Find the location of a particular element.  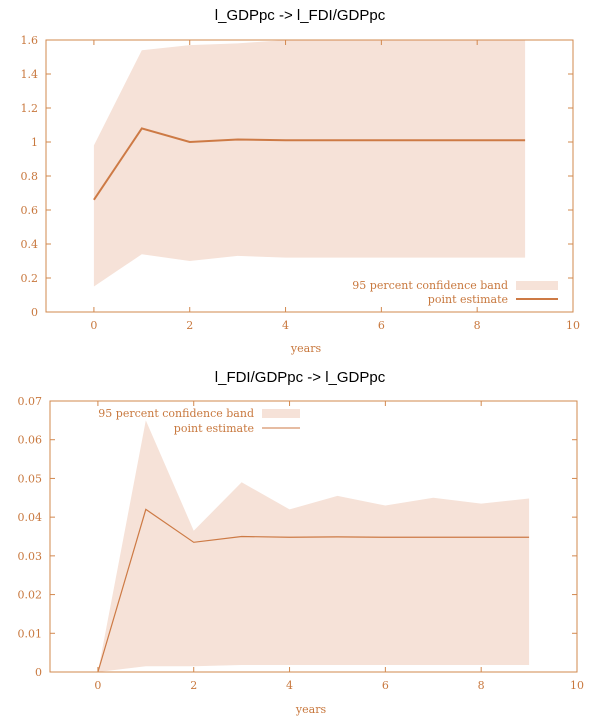

chart-1-x-tick-label: 4 is located at coordinates (285, 325).